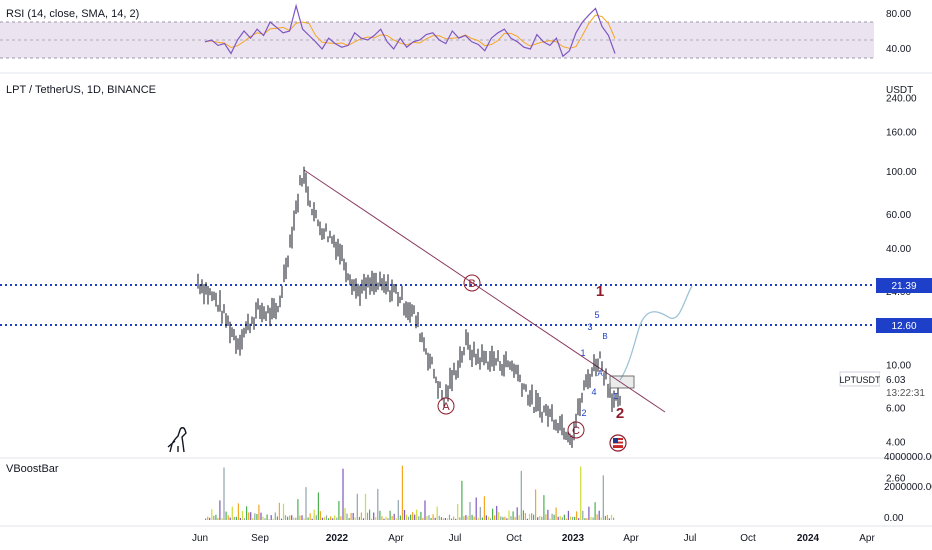 The width and height of the screenshot is (932, 550). What do you see at coordinates (905, 393) in the screenshot?
I see `countdown: 13:22:31` at bounding box center [905, 393].